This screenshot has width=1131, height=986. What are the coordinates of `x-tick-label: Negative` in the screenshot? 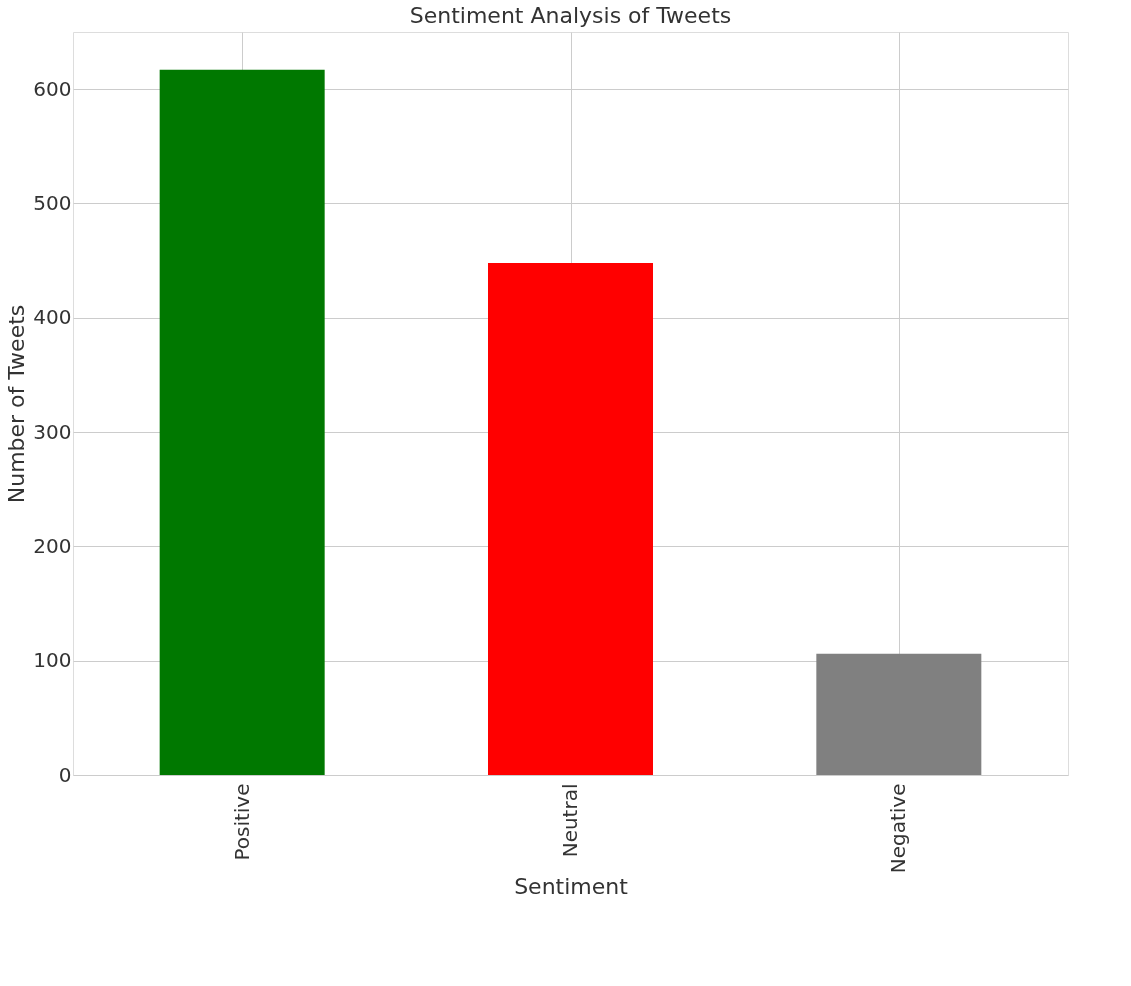 It's located at (898, 828).